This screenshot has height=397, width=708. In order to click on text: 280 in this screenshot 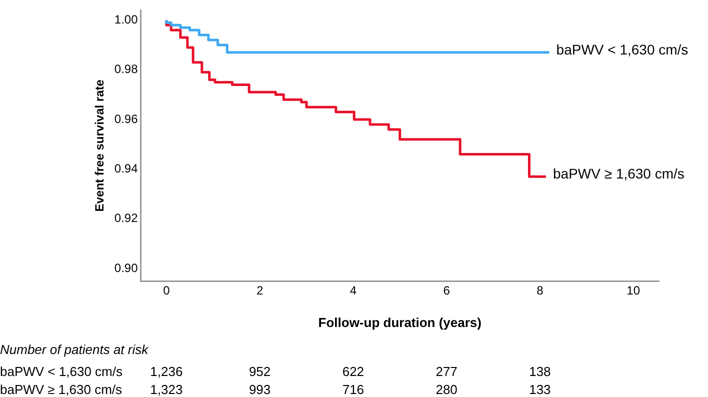, I will do `click(447, 389)`.